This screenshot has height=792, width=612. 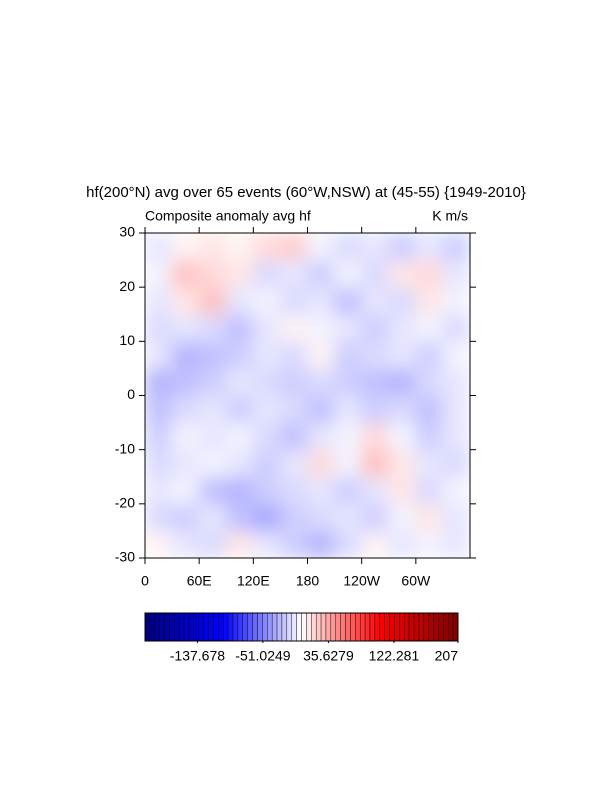 What do you see at coordinates (199, 581) in the screenshot?
I see `x-tick-label: 60E` at bounding box center [199, 581].